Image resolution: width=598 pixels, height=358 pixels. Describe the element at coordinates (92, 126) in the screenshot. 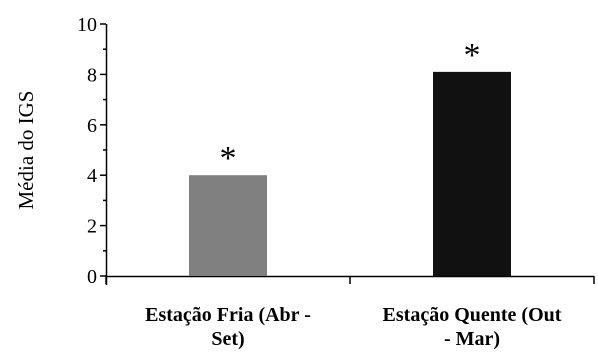

I see `y-tick-label: 6` at that location.